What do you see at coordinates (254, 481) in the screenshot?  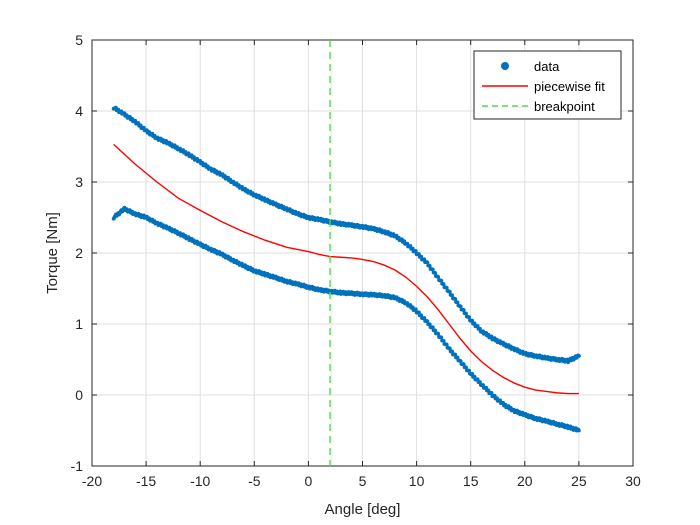 I see `x-tick-label: -5` at bounding box center [254, 481].